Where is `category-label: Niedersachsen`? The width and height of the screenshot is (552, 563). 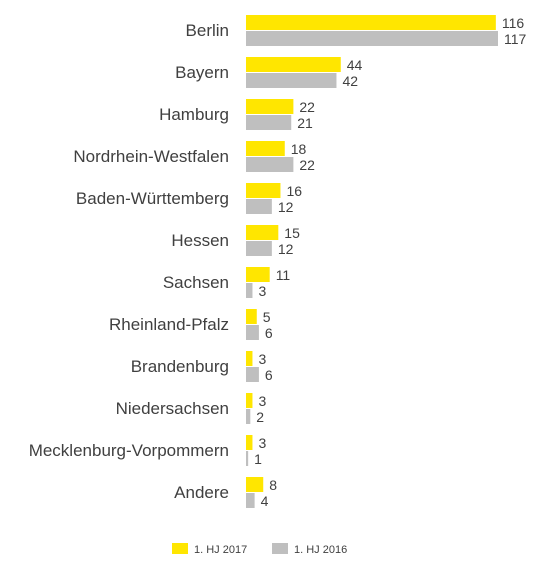
category-label: Niedersachsen is located at coordinates (172, 408).